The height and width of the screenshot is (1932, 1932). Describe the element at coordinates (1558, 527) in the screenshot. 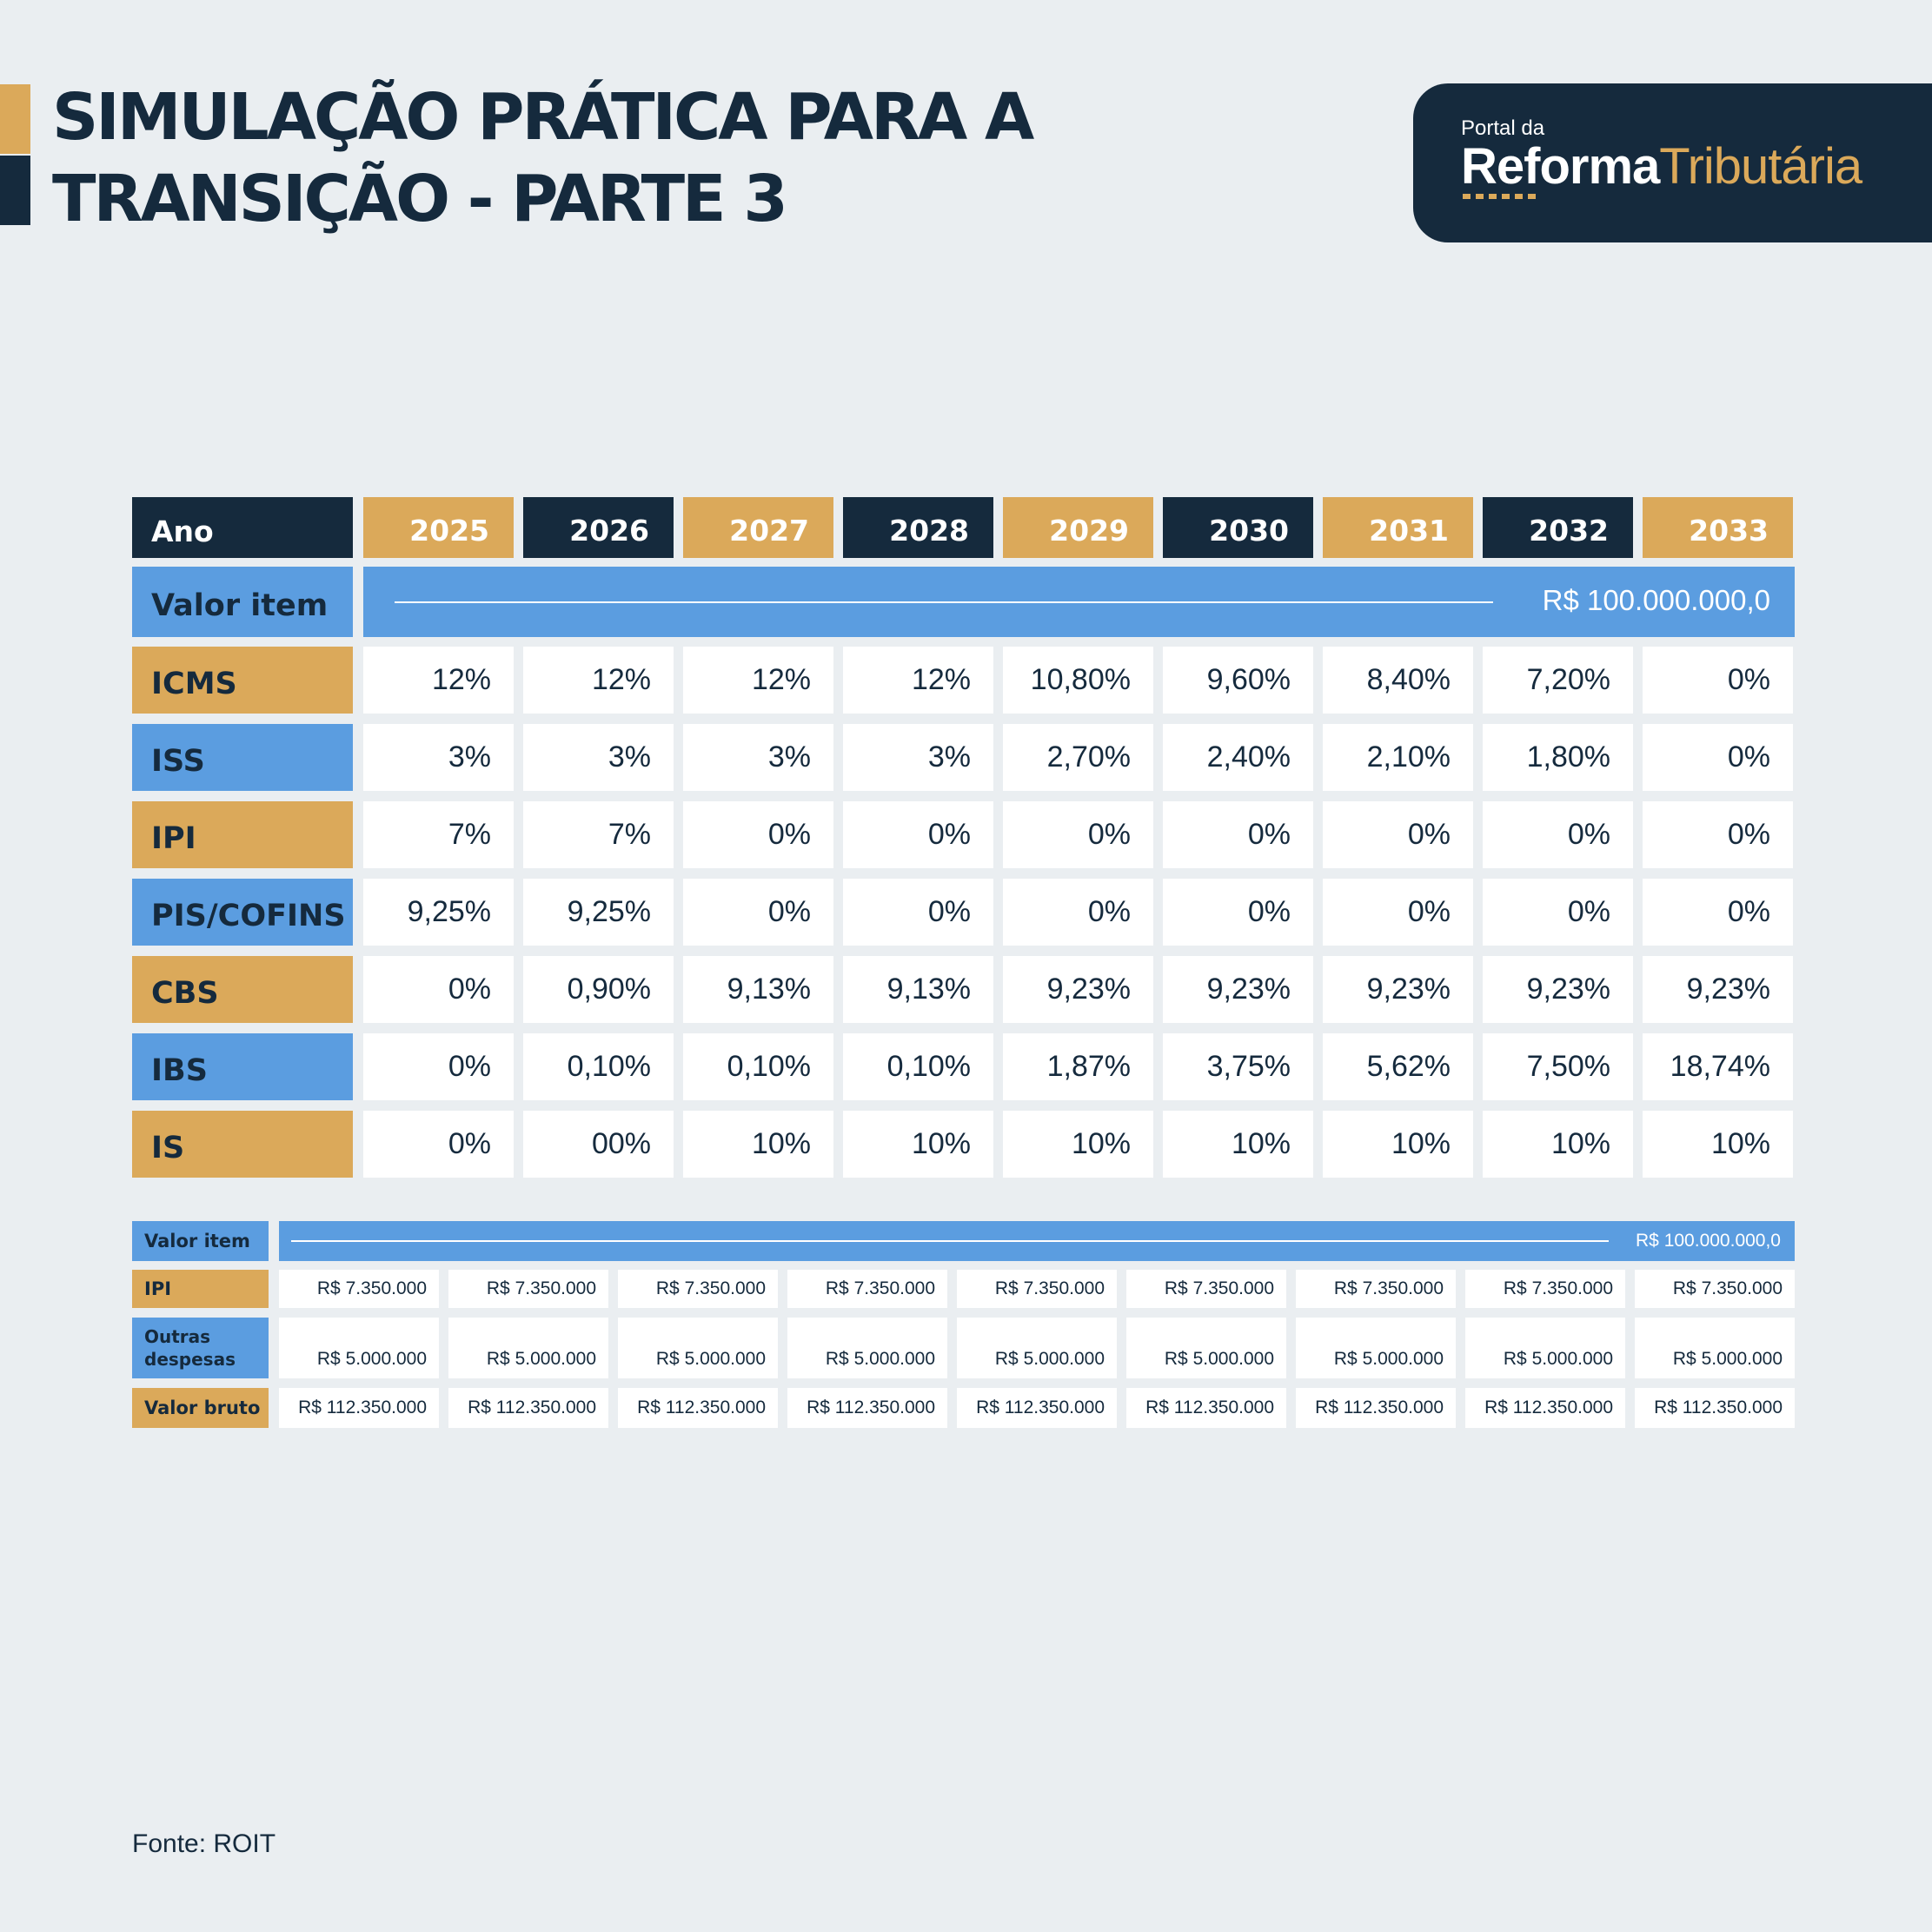

I see `year-header-2032: 2032` at that location.